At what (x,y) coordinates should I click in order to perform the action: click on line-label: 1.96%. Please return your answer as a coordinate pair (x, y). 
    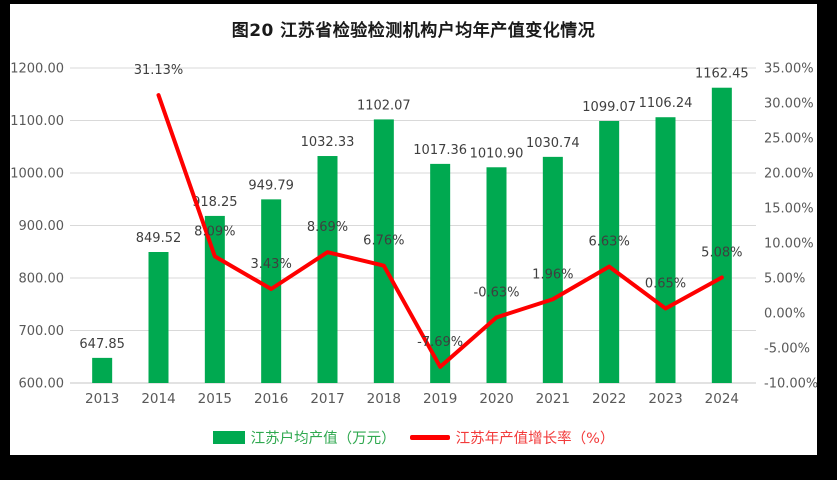
    Looking at the image, I should click on (552, 274).